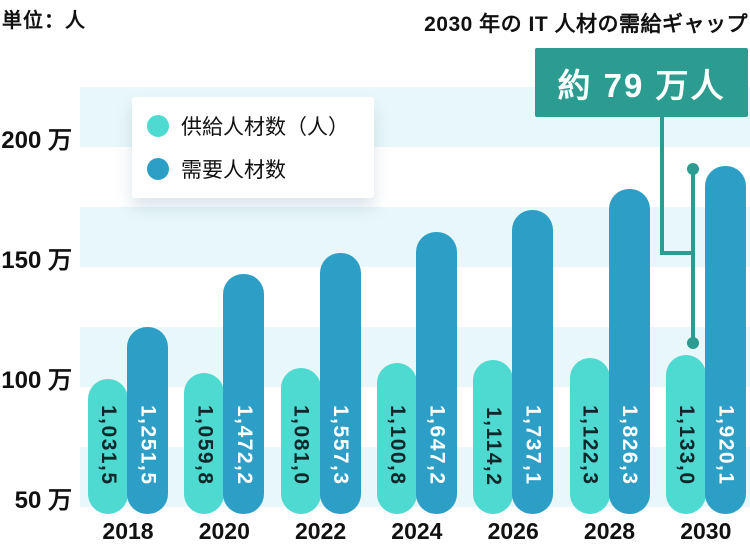 This screenshot has width=750, height=552. I want to click on unit-label: 単位：人, so click(44, 21).